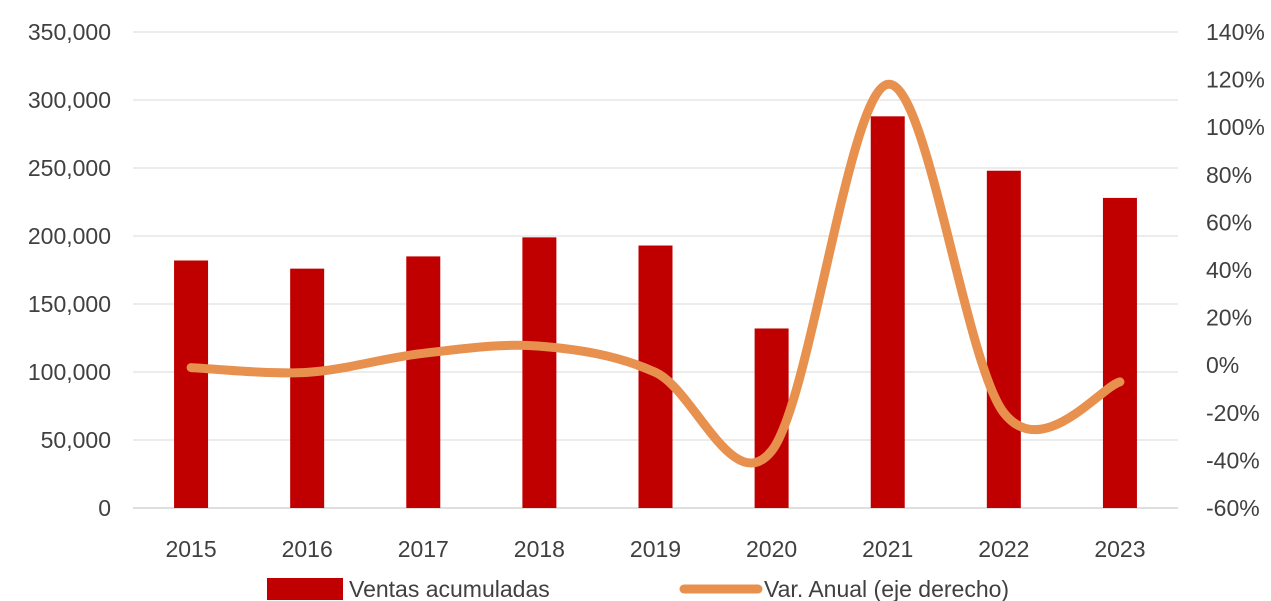 This screenshot has width=1271, height=601. I want to click on left-axis-tick-label: 50,000, so click(76, 440).